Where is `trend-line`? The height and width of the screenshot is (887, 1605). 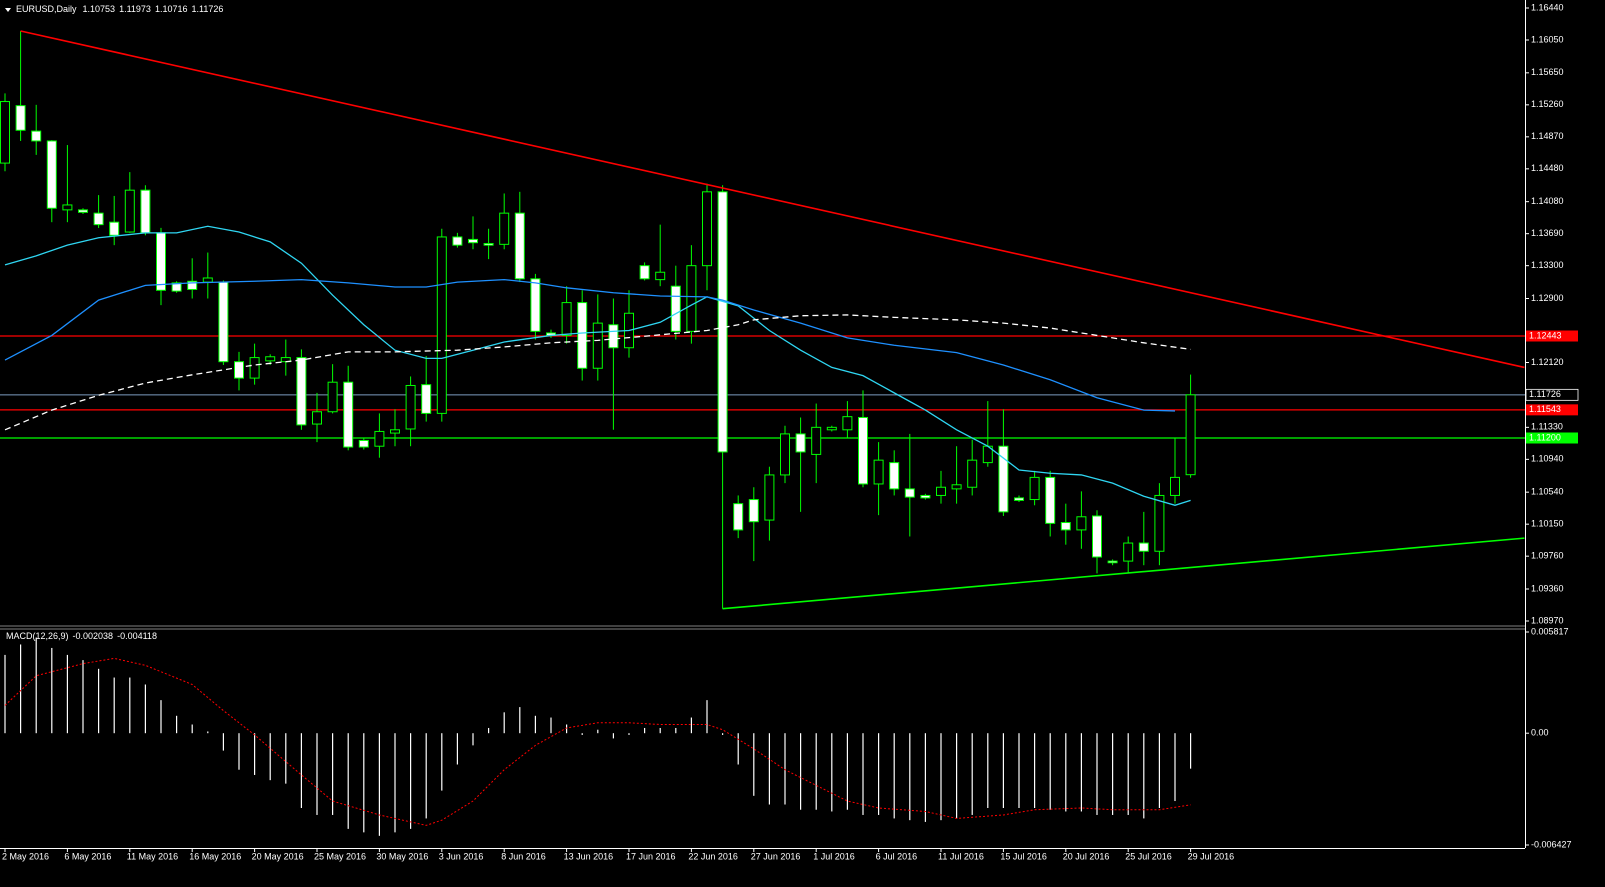 trend-line is located at coordinates (1123, 573).